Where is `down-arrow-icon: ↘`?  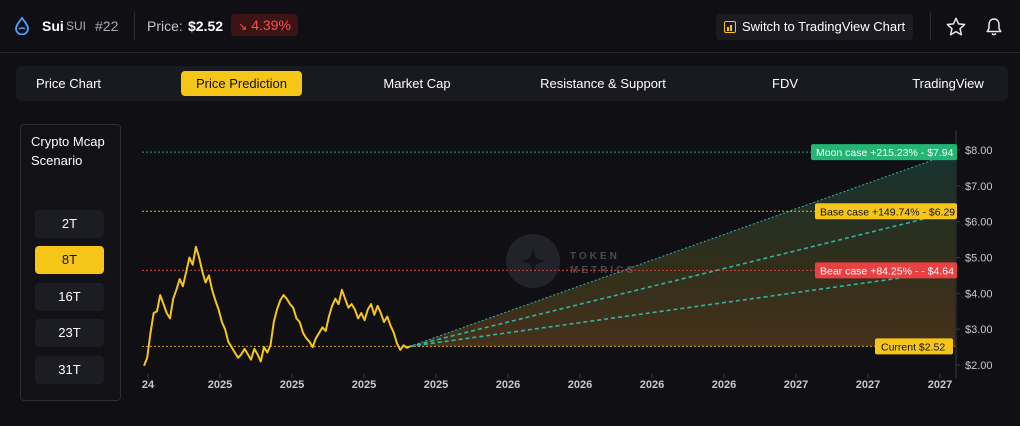
down-arrow-icon: ↘ is located at coordinates (243, 27).